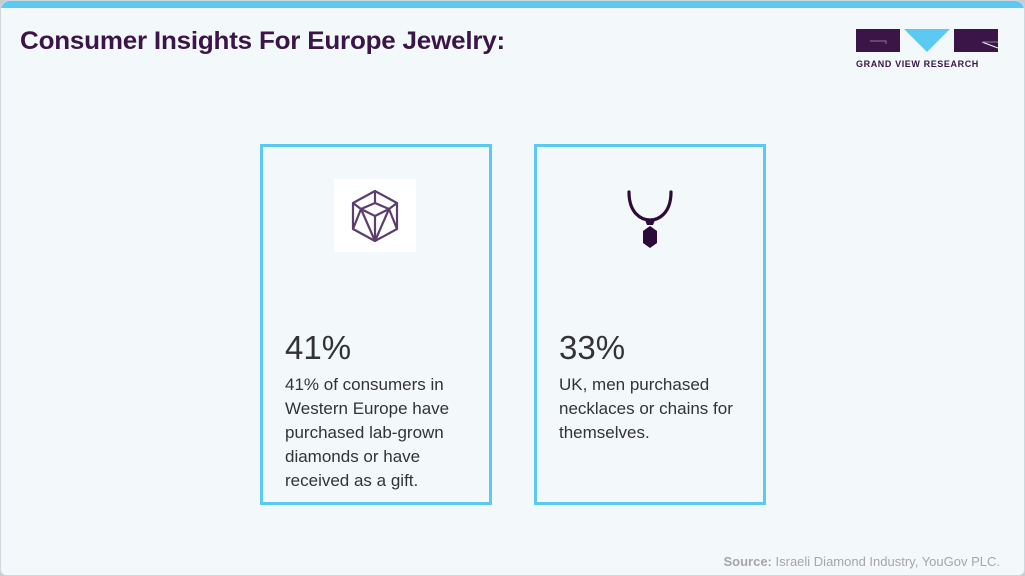 The width and height of the screenshot is (1025, 576). Describe the element at coordinates (886, 561) in the screenshot. I see `source-text: Israeli Diamond Industry, YouGov PLC.` at that location.